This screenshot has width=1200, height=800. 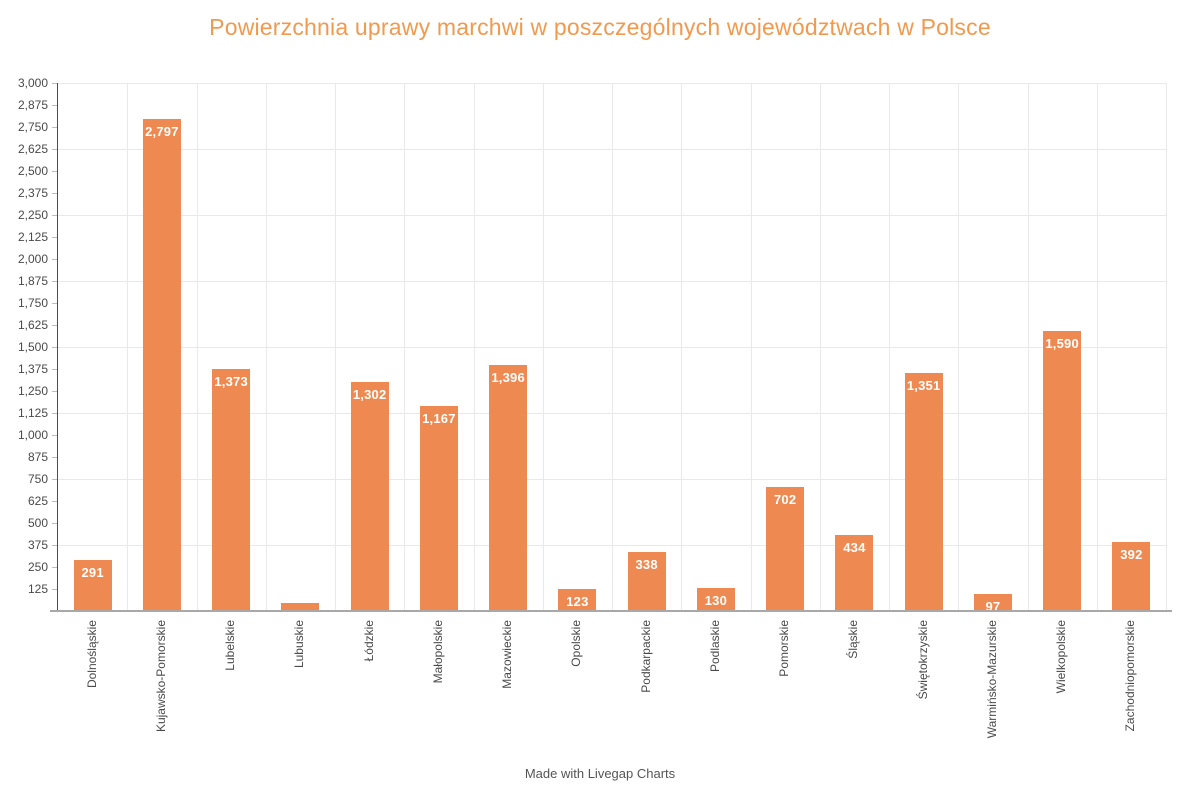 I want to click on y-tick-label: 2,500, so click(x=32, y=171).